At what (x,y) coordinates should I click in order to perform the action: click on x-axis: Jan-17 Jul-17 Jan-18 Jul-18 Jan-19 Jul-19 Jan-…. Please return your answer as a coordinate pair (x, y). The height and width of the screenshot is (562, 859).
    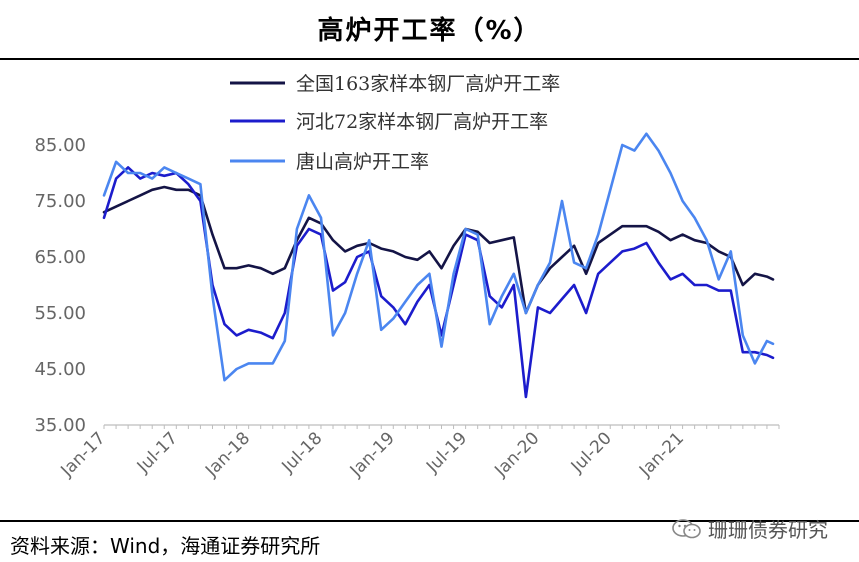
    Looking at the image, I should click on (418, 452).